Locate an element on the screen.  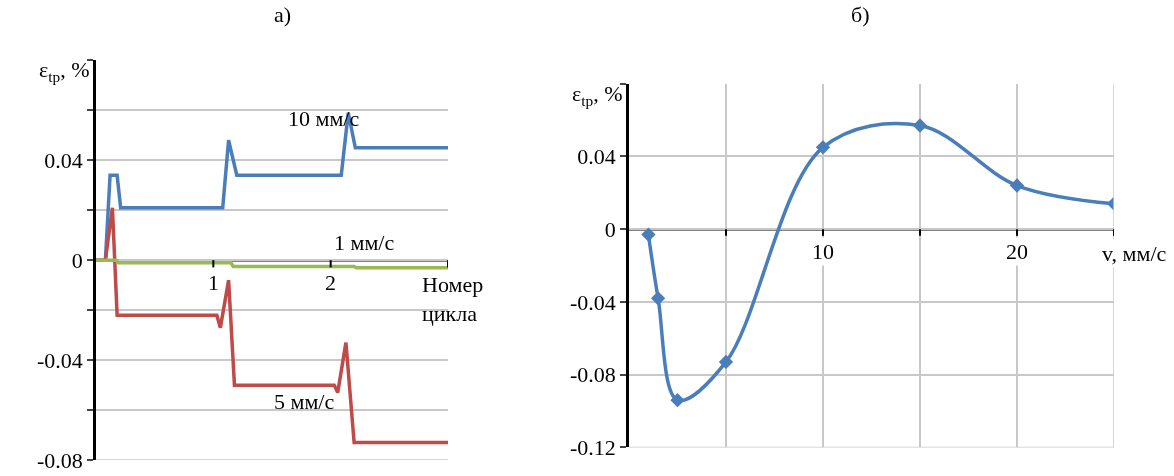
line-series is located at coordinates (272, 264).